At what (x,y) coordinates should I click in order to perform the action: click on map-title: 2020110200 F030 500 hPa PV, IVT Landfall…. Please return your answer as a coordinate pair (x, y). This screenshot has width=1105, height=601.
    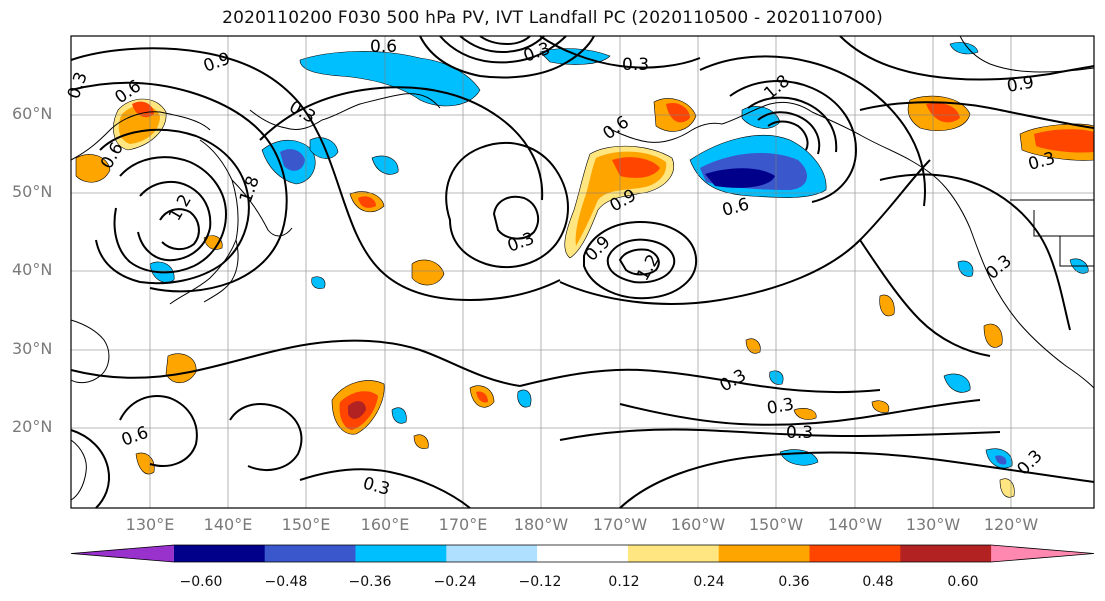
    Looking at the image, I should click on (552, 18).